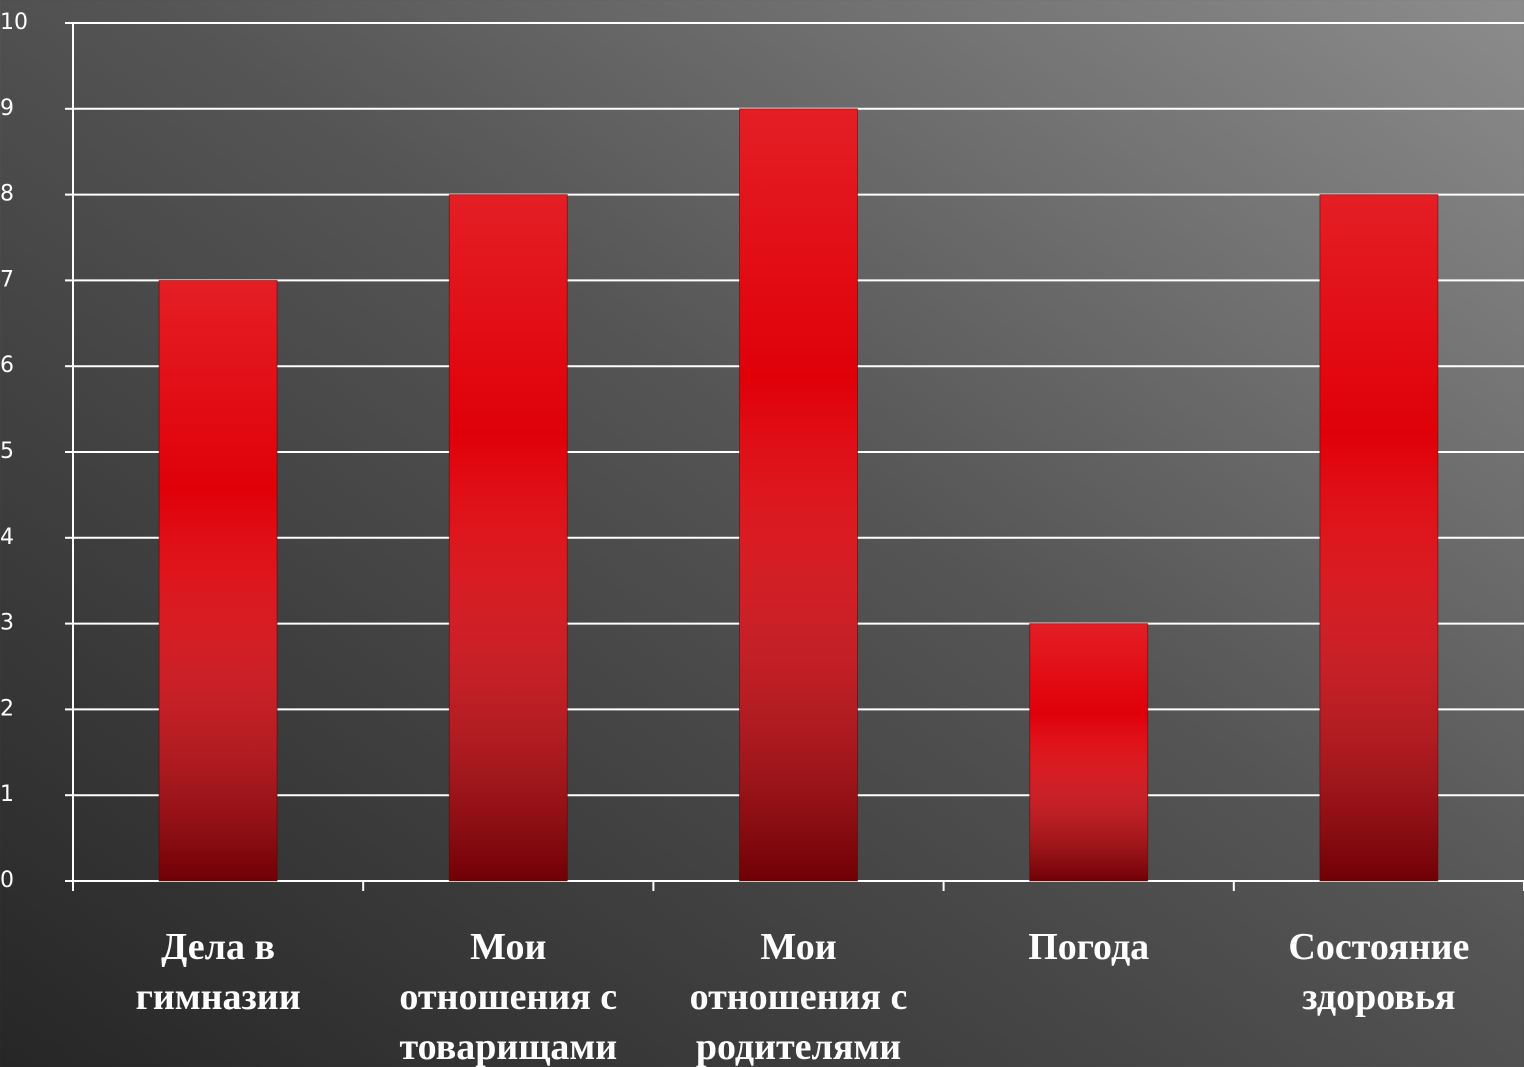 This screenshot has width=1524, height=1067. I want to click on x-tick-label: Мои отношения с товарищами, so click(508, 996).